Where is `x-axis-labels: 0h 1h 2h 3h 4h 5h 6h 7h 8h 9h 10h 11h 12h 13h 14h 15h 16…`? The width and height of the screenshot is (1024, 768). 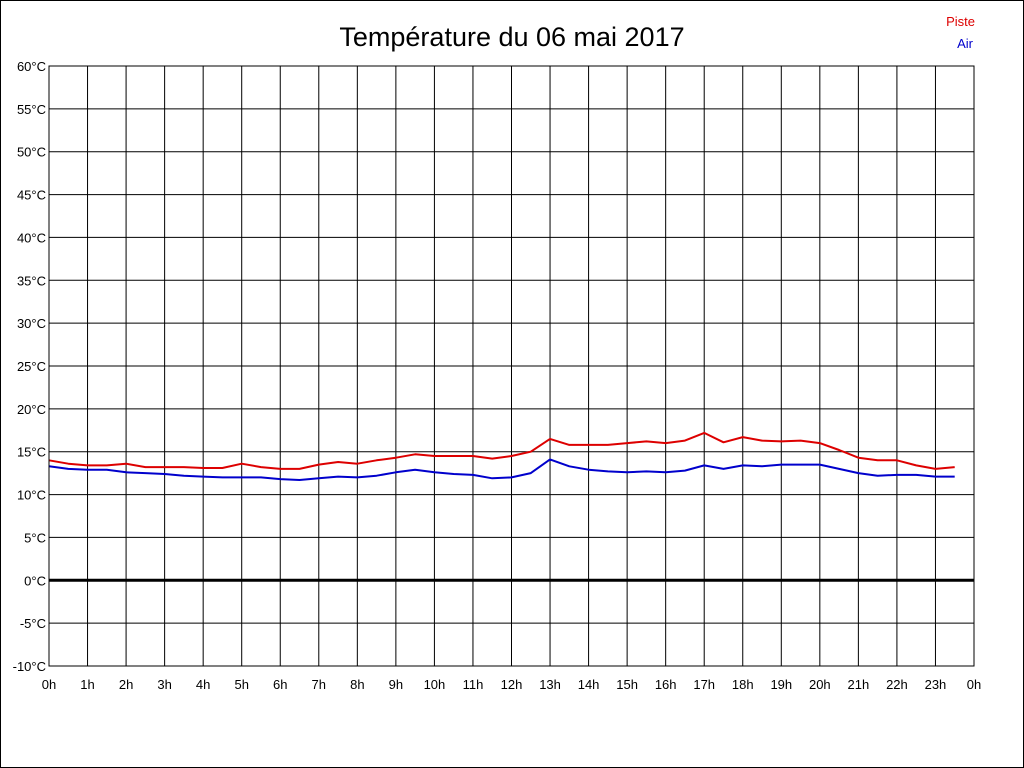 x-axis-labels: 0h 1h 2h 3h 4h 5h 6h 7h 8h 9h 10h 11h 12h 13h 14h 15h 16… is located at coordinates (511, 684).